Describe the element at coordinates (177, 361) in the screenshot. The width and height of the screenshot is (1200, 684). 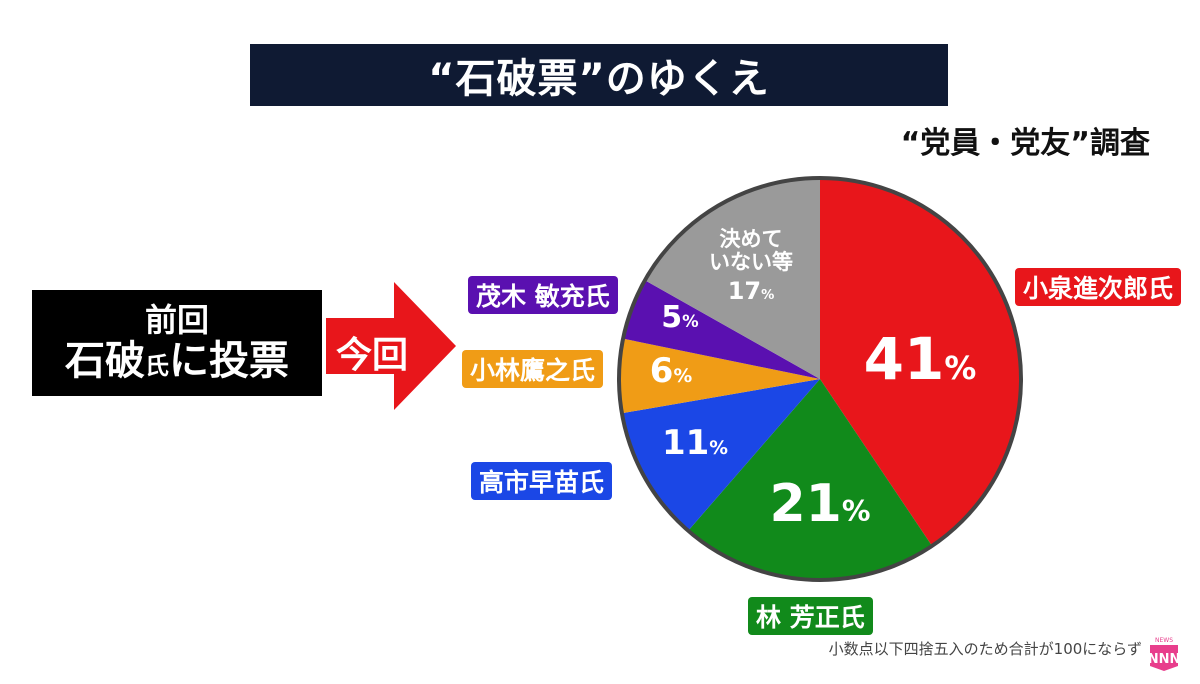
I see `voted-ishiba-label: 石破氏に投票` at that location.